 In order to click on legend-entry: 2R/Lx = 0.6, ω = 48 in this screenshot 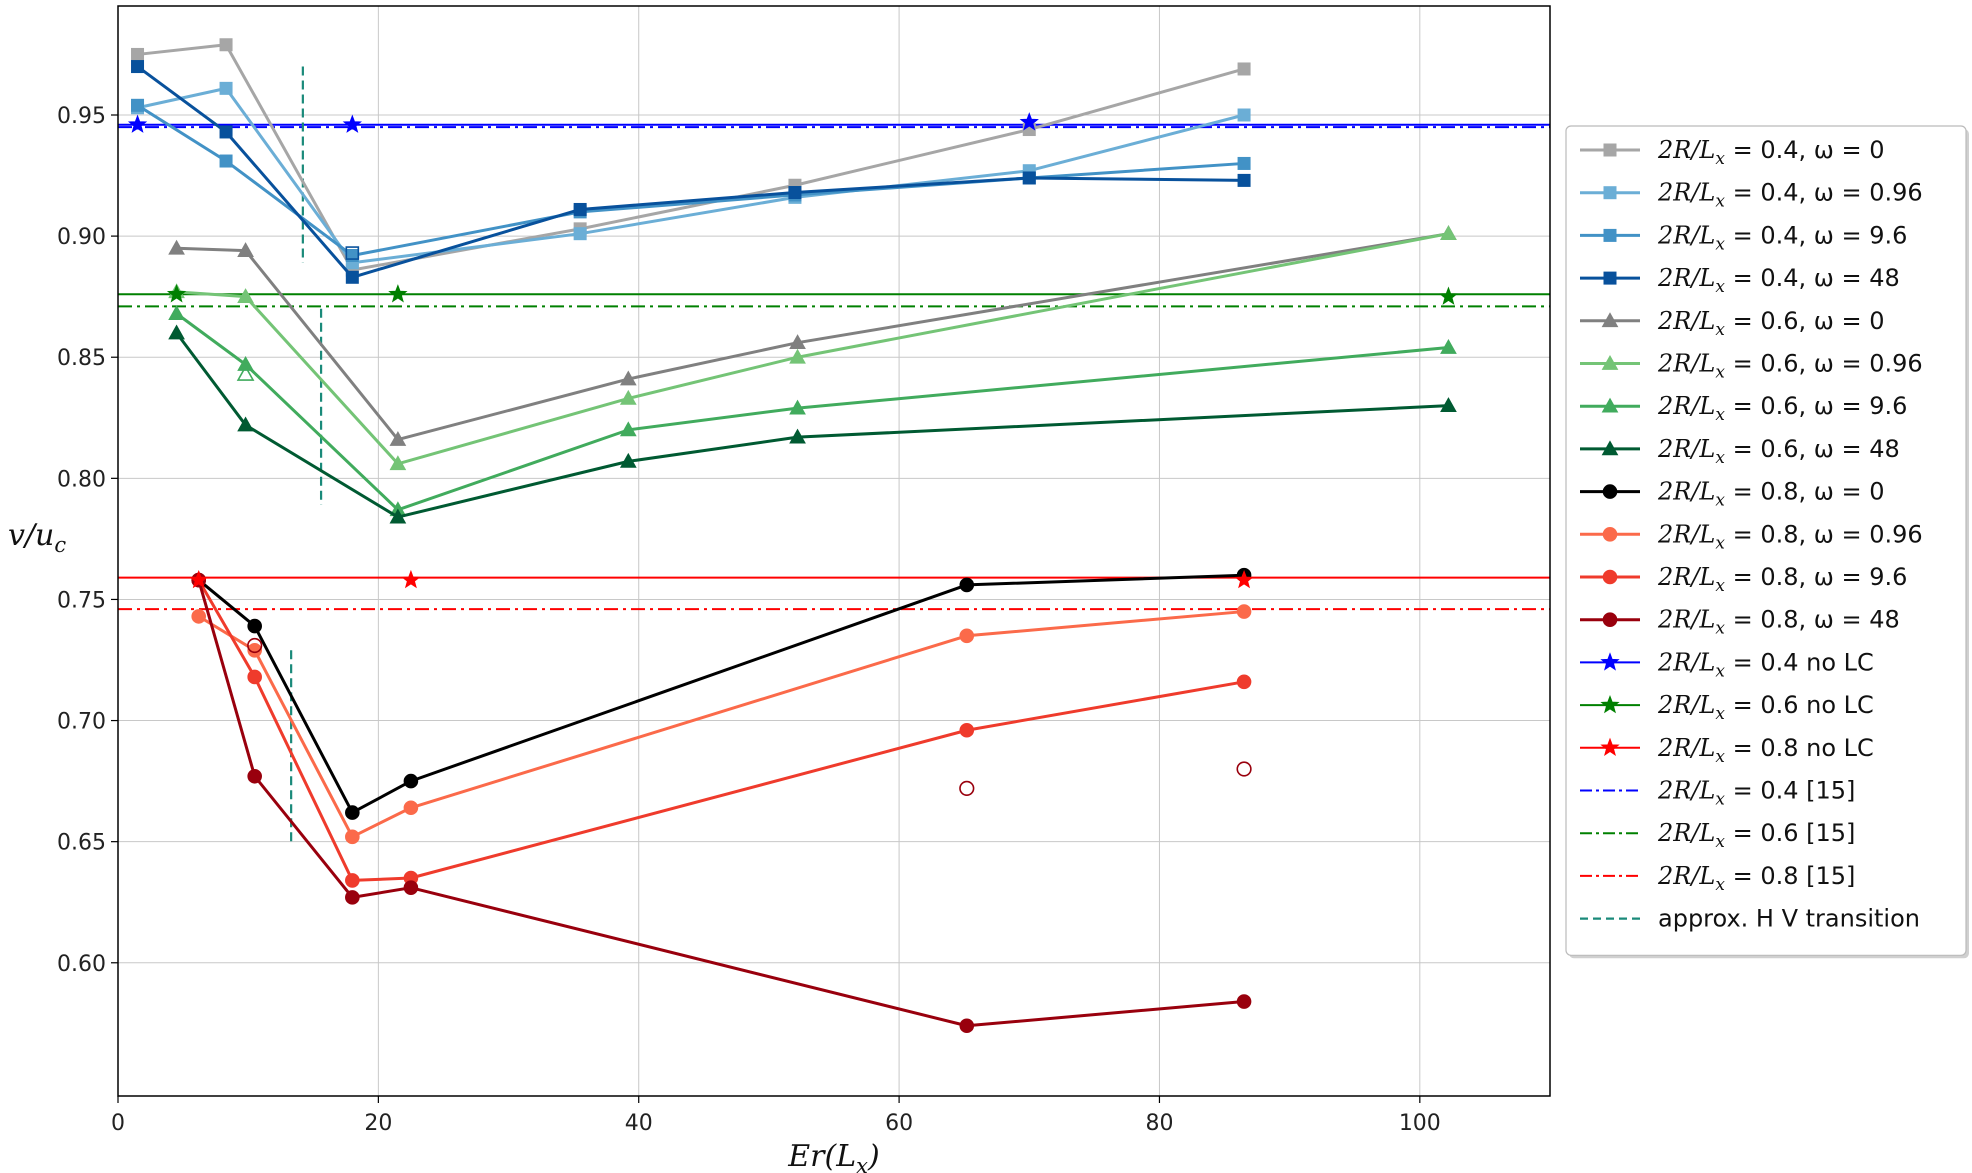, I will do `click(1740, 451)`.